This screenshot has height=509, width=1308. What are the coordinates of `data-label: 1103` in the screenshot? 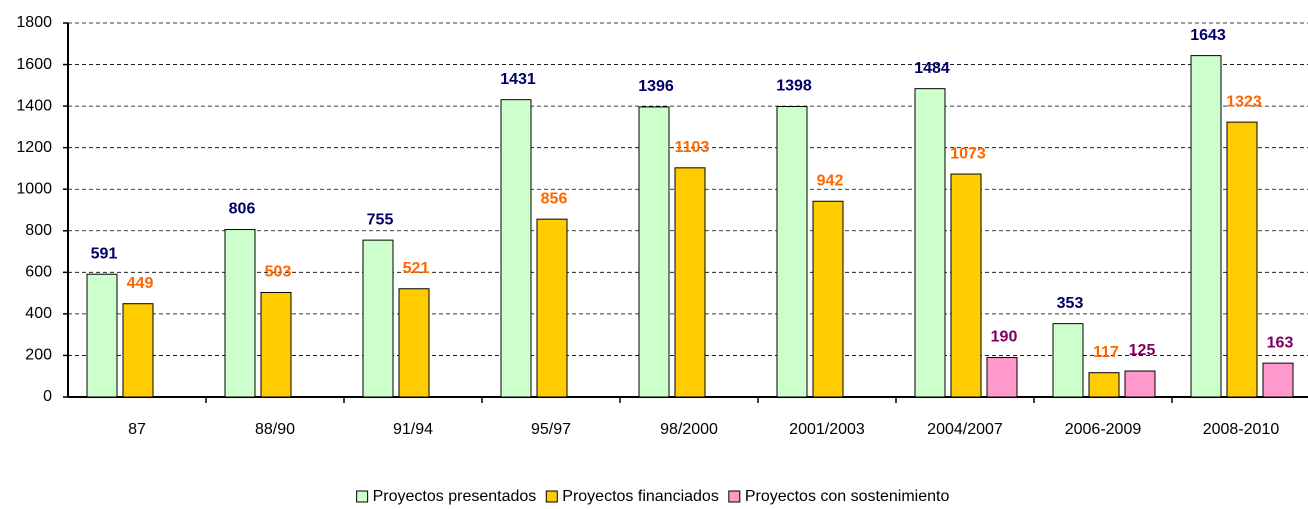 It's located at (692, 147).